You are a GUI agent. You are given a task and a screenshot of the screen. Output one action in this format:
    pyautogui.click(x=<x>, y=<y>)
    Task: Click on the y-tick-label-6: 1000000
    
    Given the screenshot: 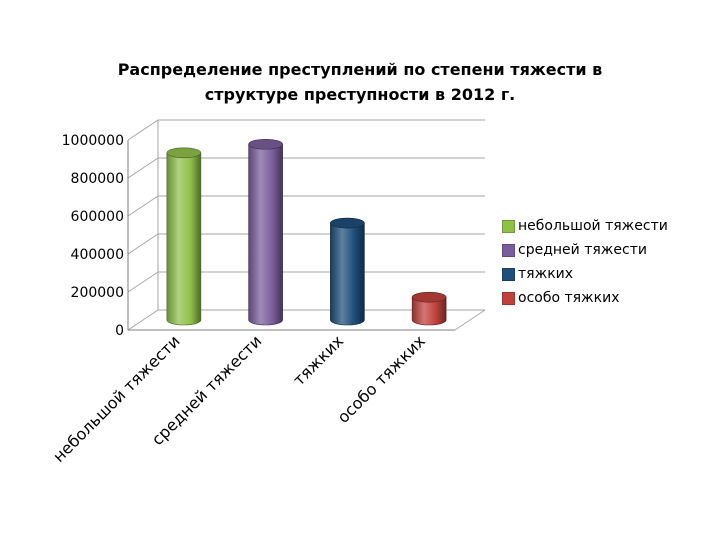 What is the action you would take?
    pyautogui.click(x=93, y=141)
    